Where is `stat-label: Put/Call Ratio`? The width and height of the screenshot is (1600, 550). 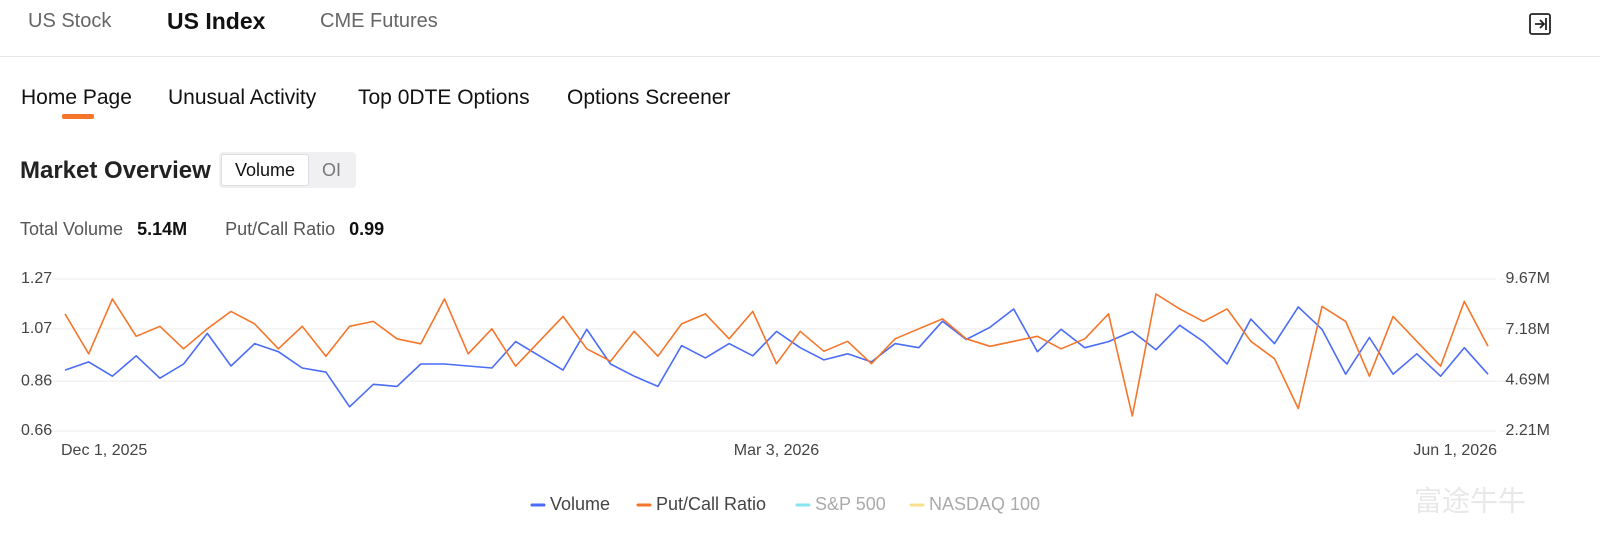
stat-label: Put/Call Ratio is located at coordinates (280, 229).